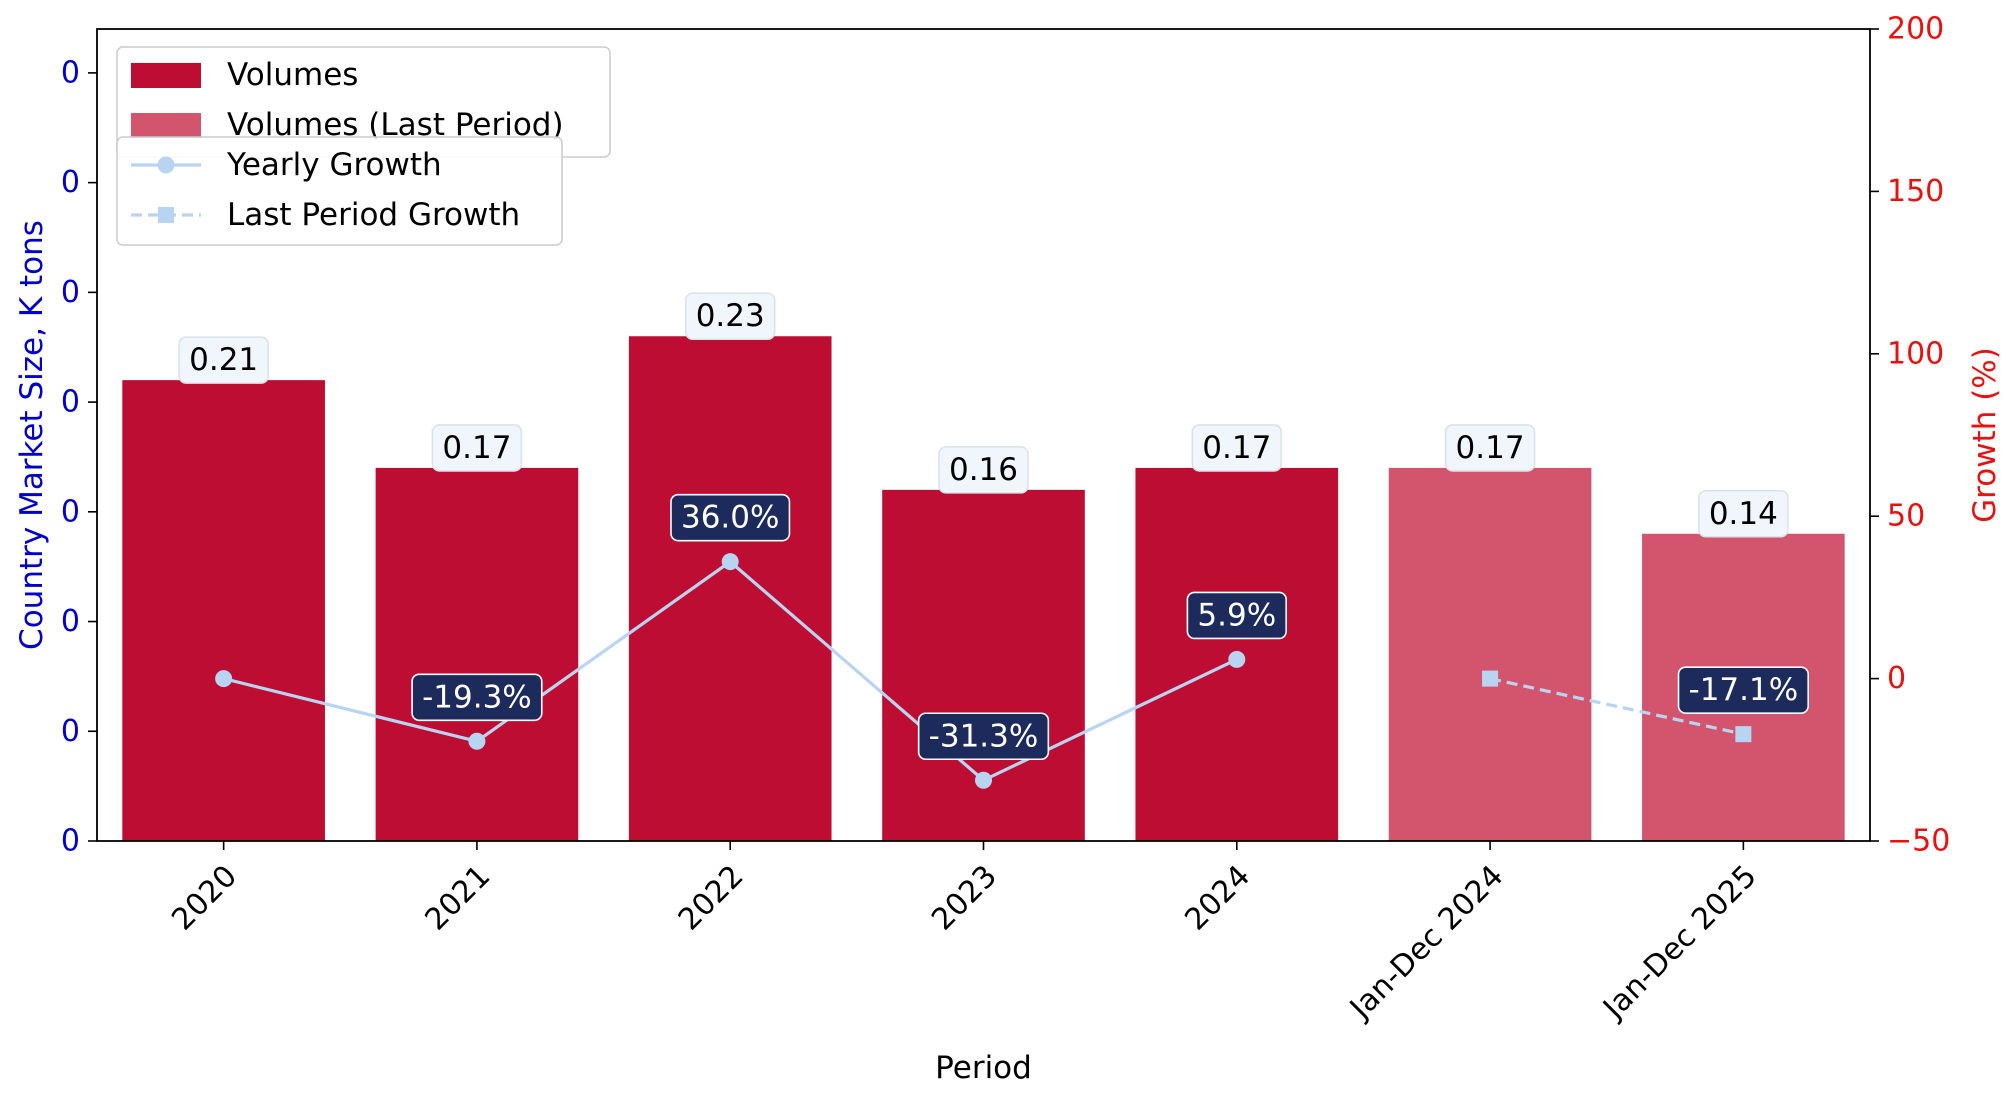  I want to click on growth-line, so click(1616, 706).